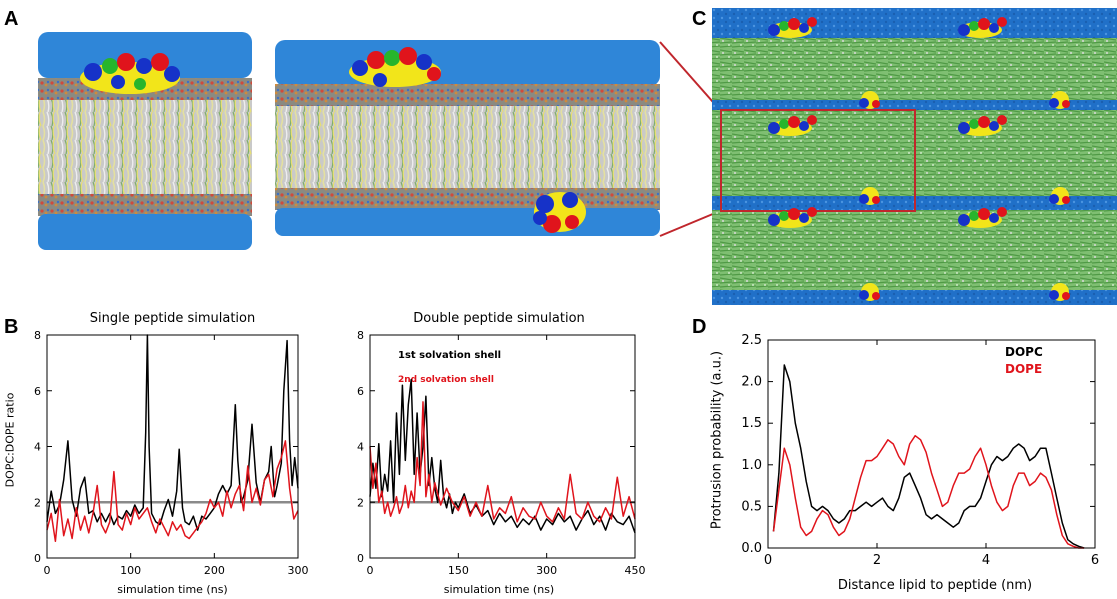 This screenshot has width=1117, height=599. What do you see at coordinates (690, 76) in the screenshot?
I see `connector-line-top` at bounding box center [690, 76].